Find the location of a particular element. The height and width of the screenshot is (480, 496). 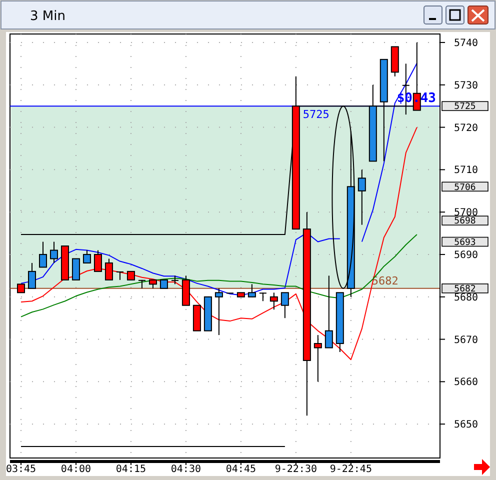

y2-tick-label: 5706 is located at coordinates (465, 187).